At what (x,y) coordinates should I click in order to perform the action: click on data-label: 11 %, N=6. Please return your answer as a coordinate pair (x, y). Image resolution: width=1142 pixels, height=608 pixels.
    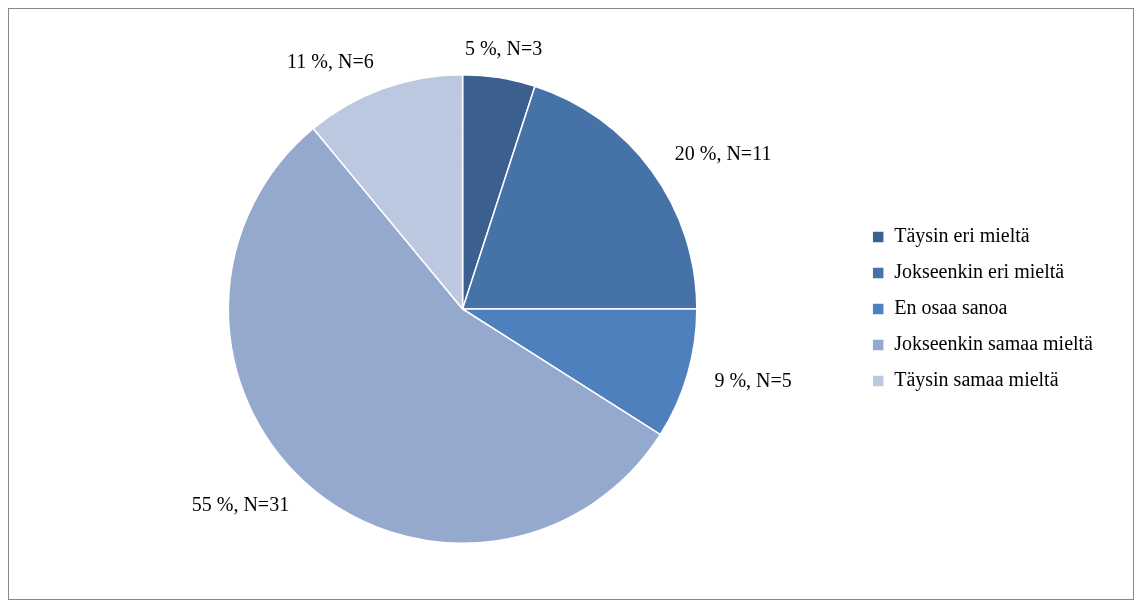
    Looking at the image, I should click on (330, 60).